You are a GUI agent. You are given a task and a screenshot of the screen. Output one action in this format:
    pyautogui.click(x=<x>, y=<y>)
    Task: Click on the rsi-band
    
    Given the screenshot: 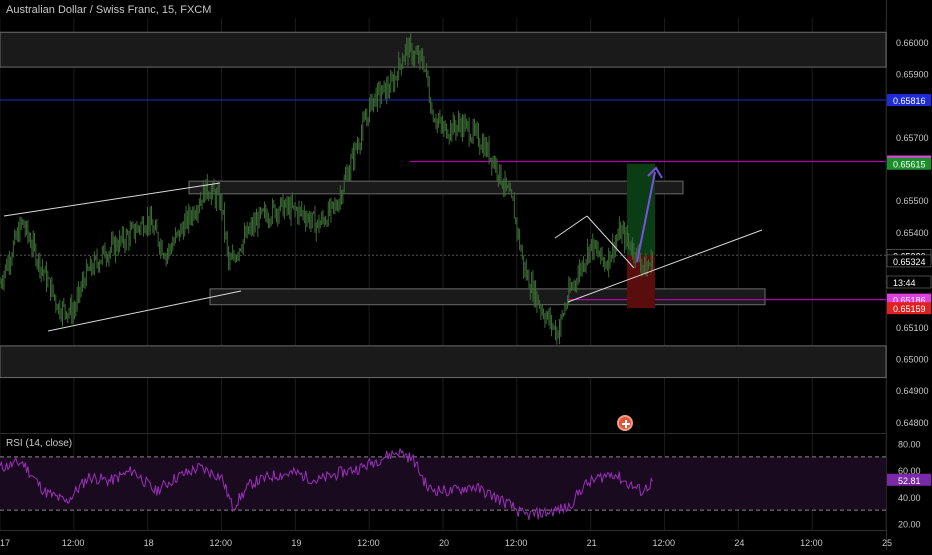 What is the action you would take?
    pyautogui.click(x=443, y=483)
    